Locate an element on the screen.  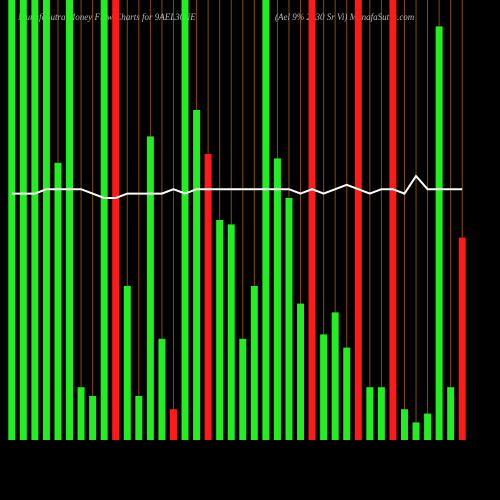
trend-line is located at coordinates (237, 186).